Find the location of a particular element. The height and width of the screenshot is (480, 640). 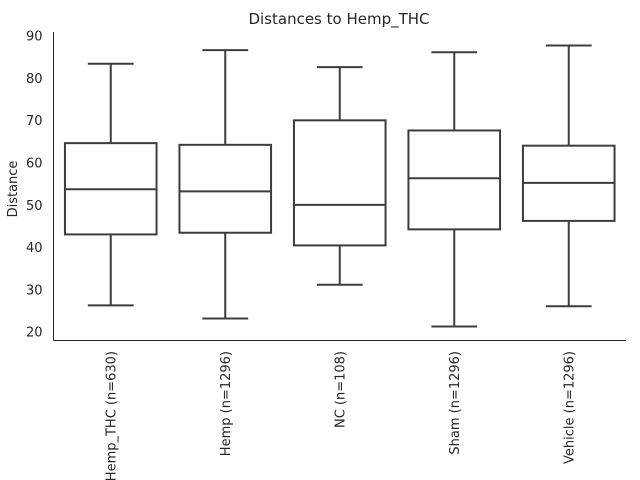

x-tick-label: NC (n=108) is located at coordinates (340, 389).